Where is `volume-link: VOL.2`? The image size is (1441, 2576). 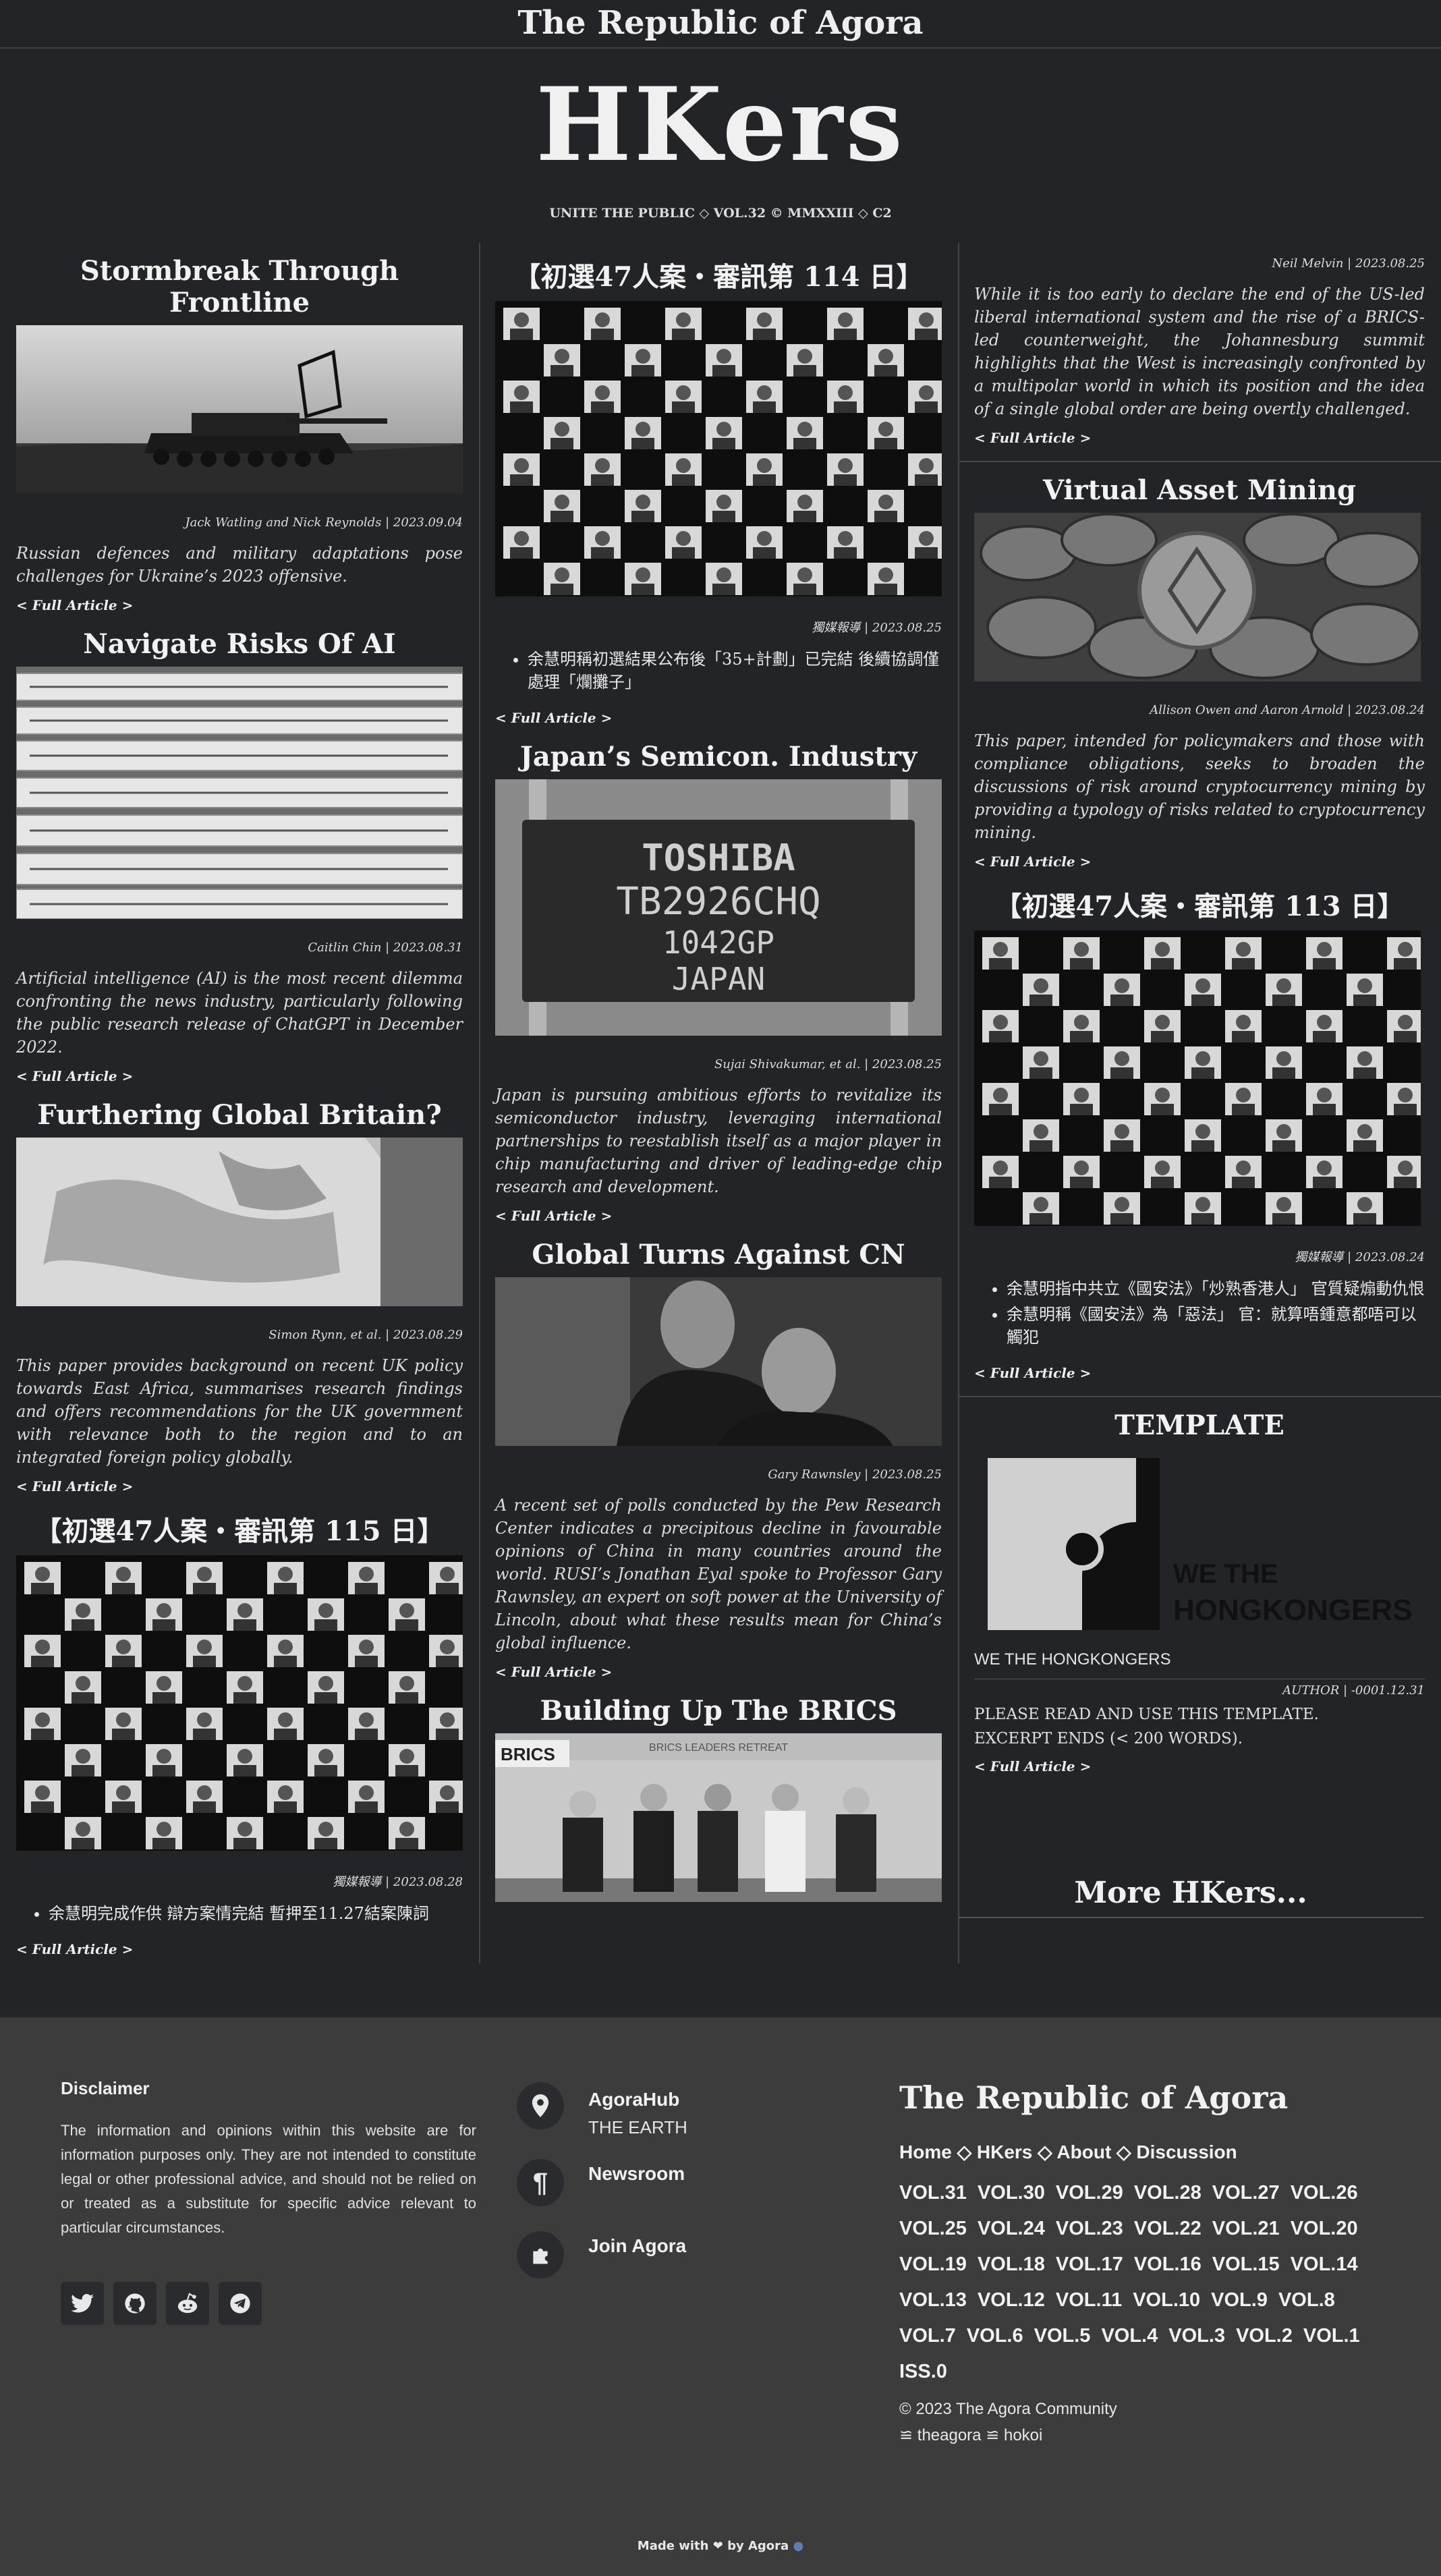 volume-link: VOL.2 is located at coordinates (1264, 2336).